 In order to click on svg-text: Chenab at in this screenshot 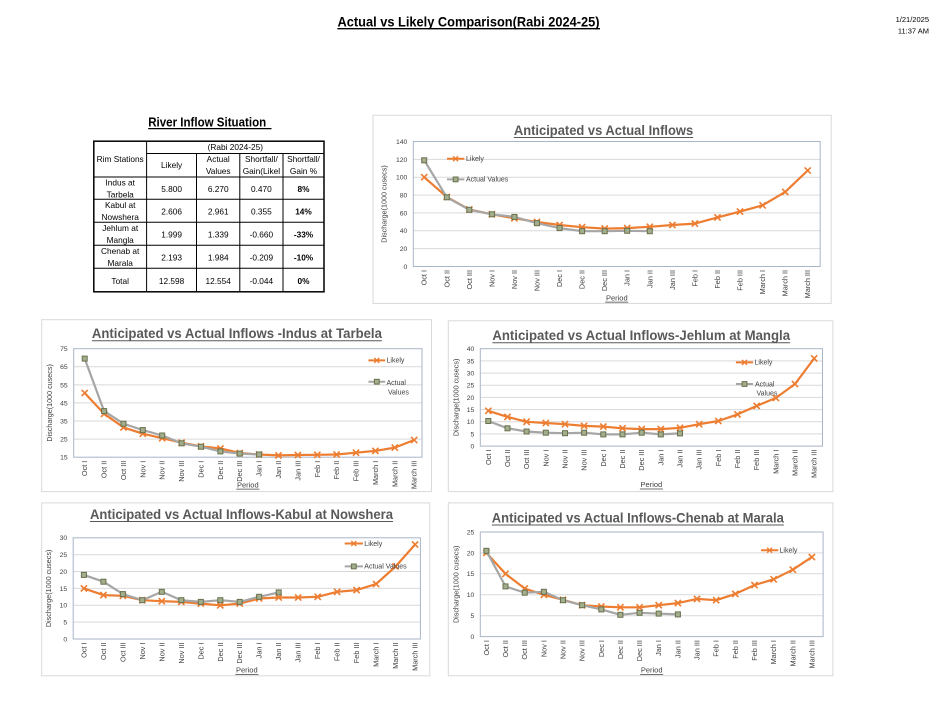, I will do `click(120, 251)`.